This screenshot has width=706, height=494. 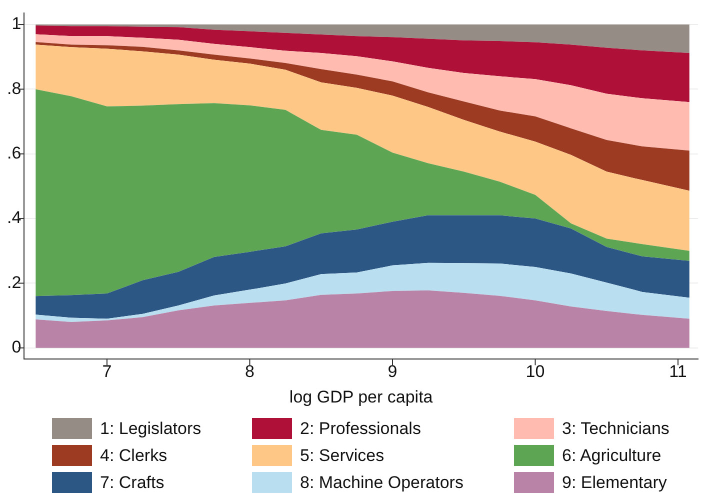 I want to click on legend-label: 7: Crafts, so click(x=132, y=482).